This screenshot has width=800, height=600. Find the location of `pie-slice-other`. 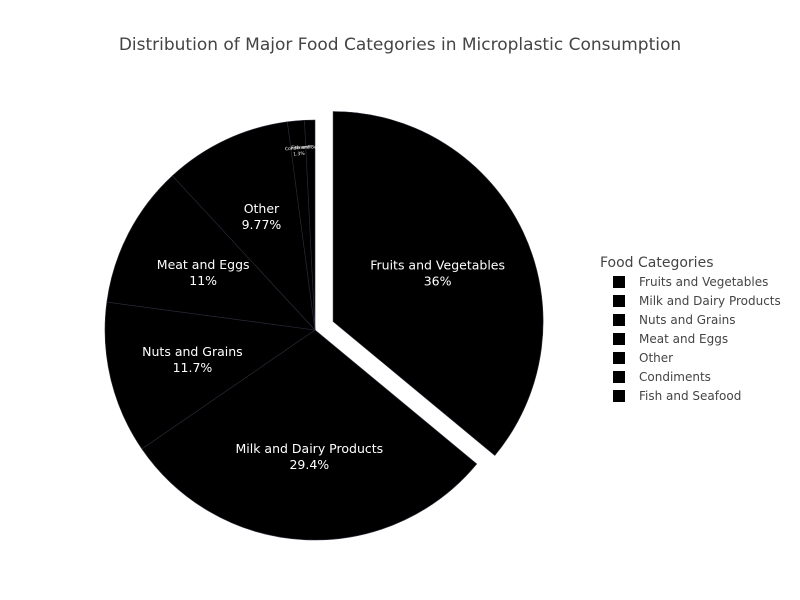

pie-slice-other is located at coordinates (244, 226).